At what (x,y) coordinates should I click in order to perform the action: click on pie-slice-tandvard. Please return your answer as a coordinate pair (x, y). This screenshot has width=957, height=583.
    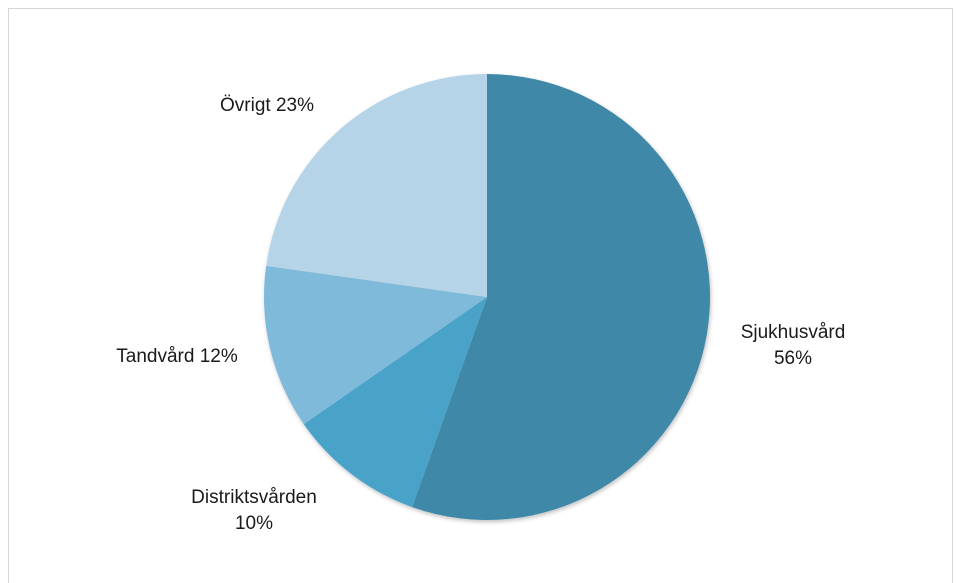
    Looking at the image, I should click on (375, 345).